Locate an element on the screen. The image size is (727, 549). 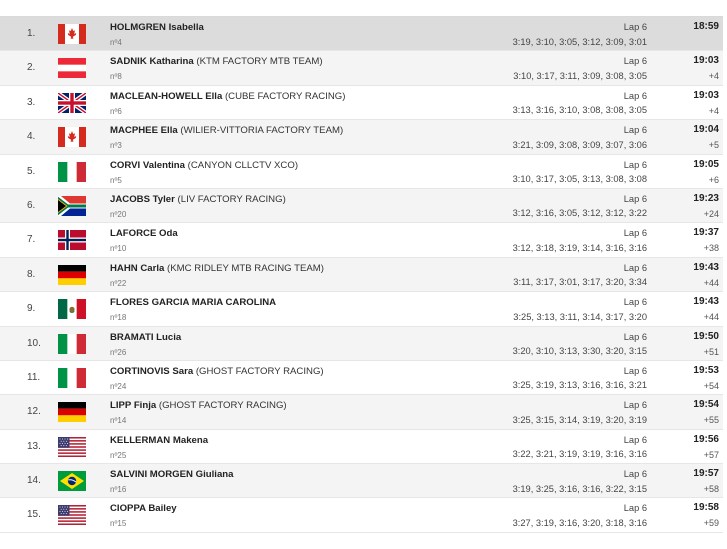
rider-name-line: JACOBS Tyler (LIV FACTORY RACING) is located at coordinates (198, 199).